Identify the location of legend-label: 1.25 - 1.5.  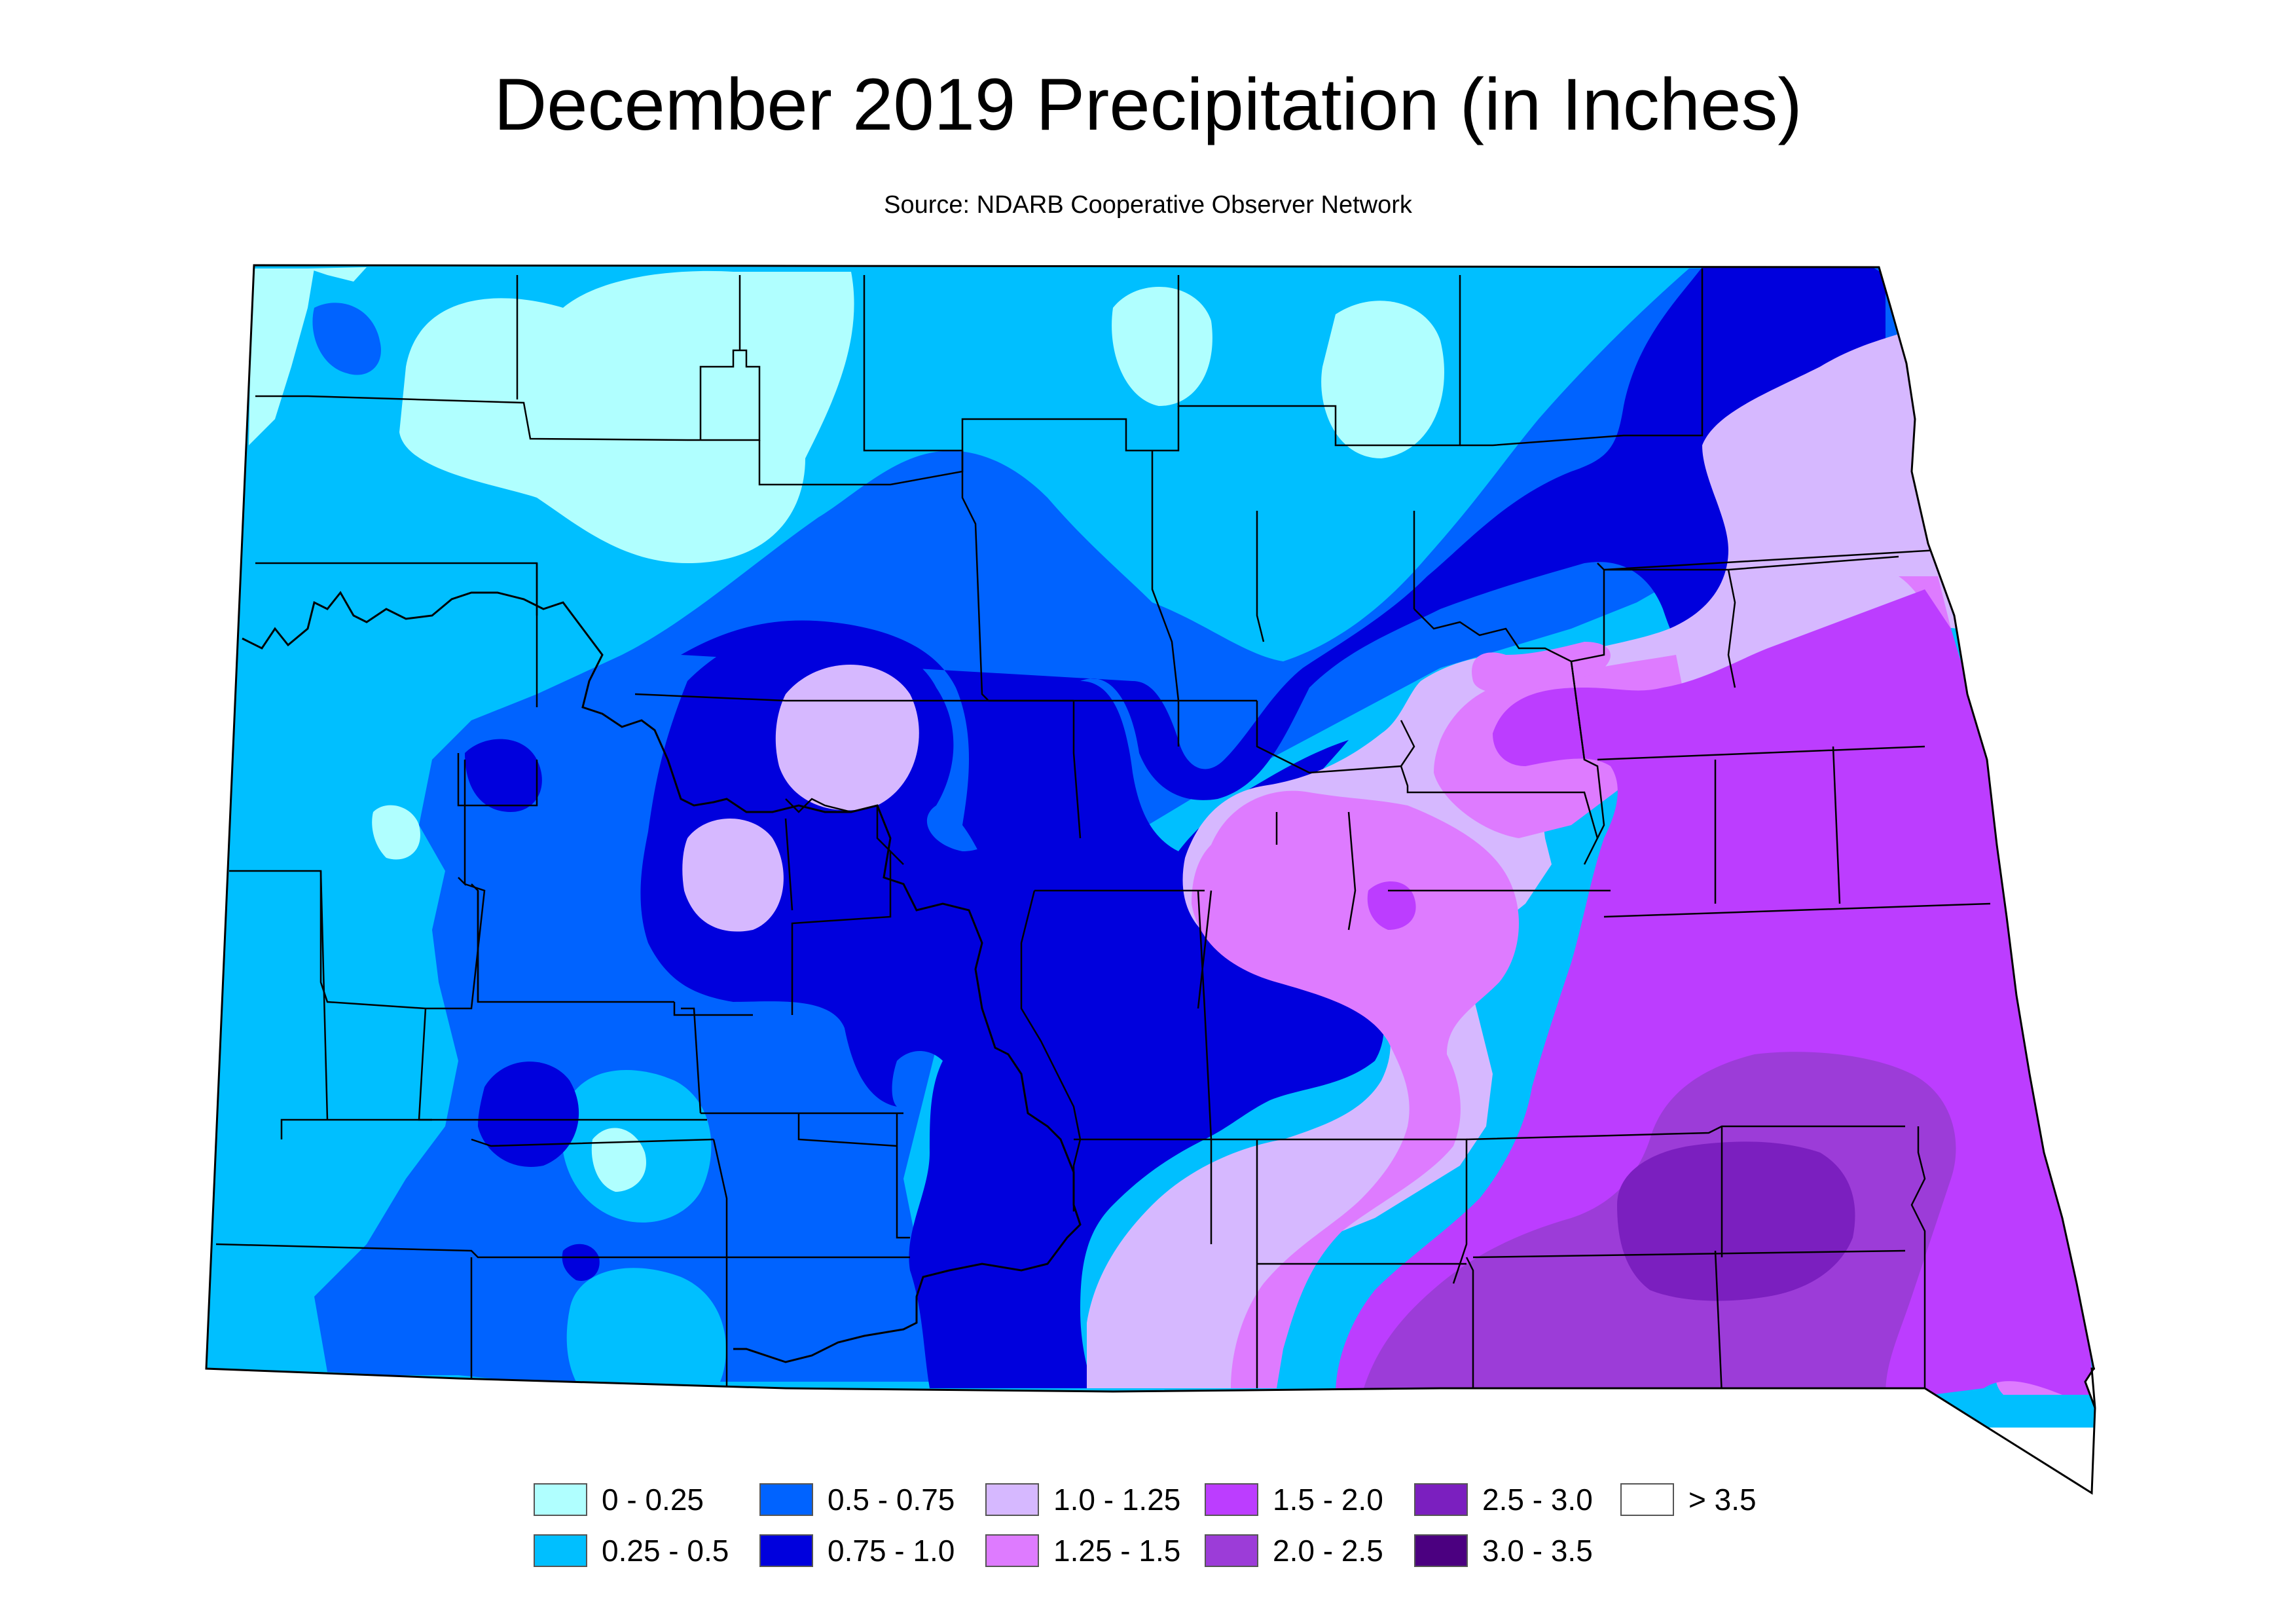
(1117, 1551).